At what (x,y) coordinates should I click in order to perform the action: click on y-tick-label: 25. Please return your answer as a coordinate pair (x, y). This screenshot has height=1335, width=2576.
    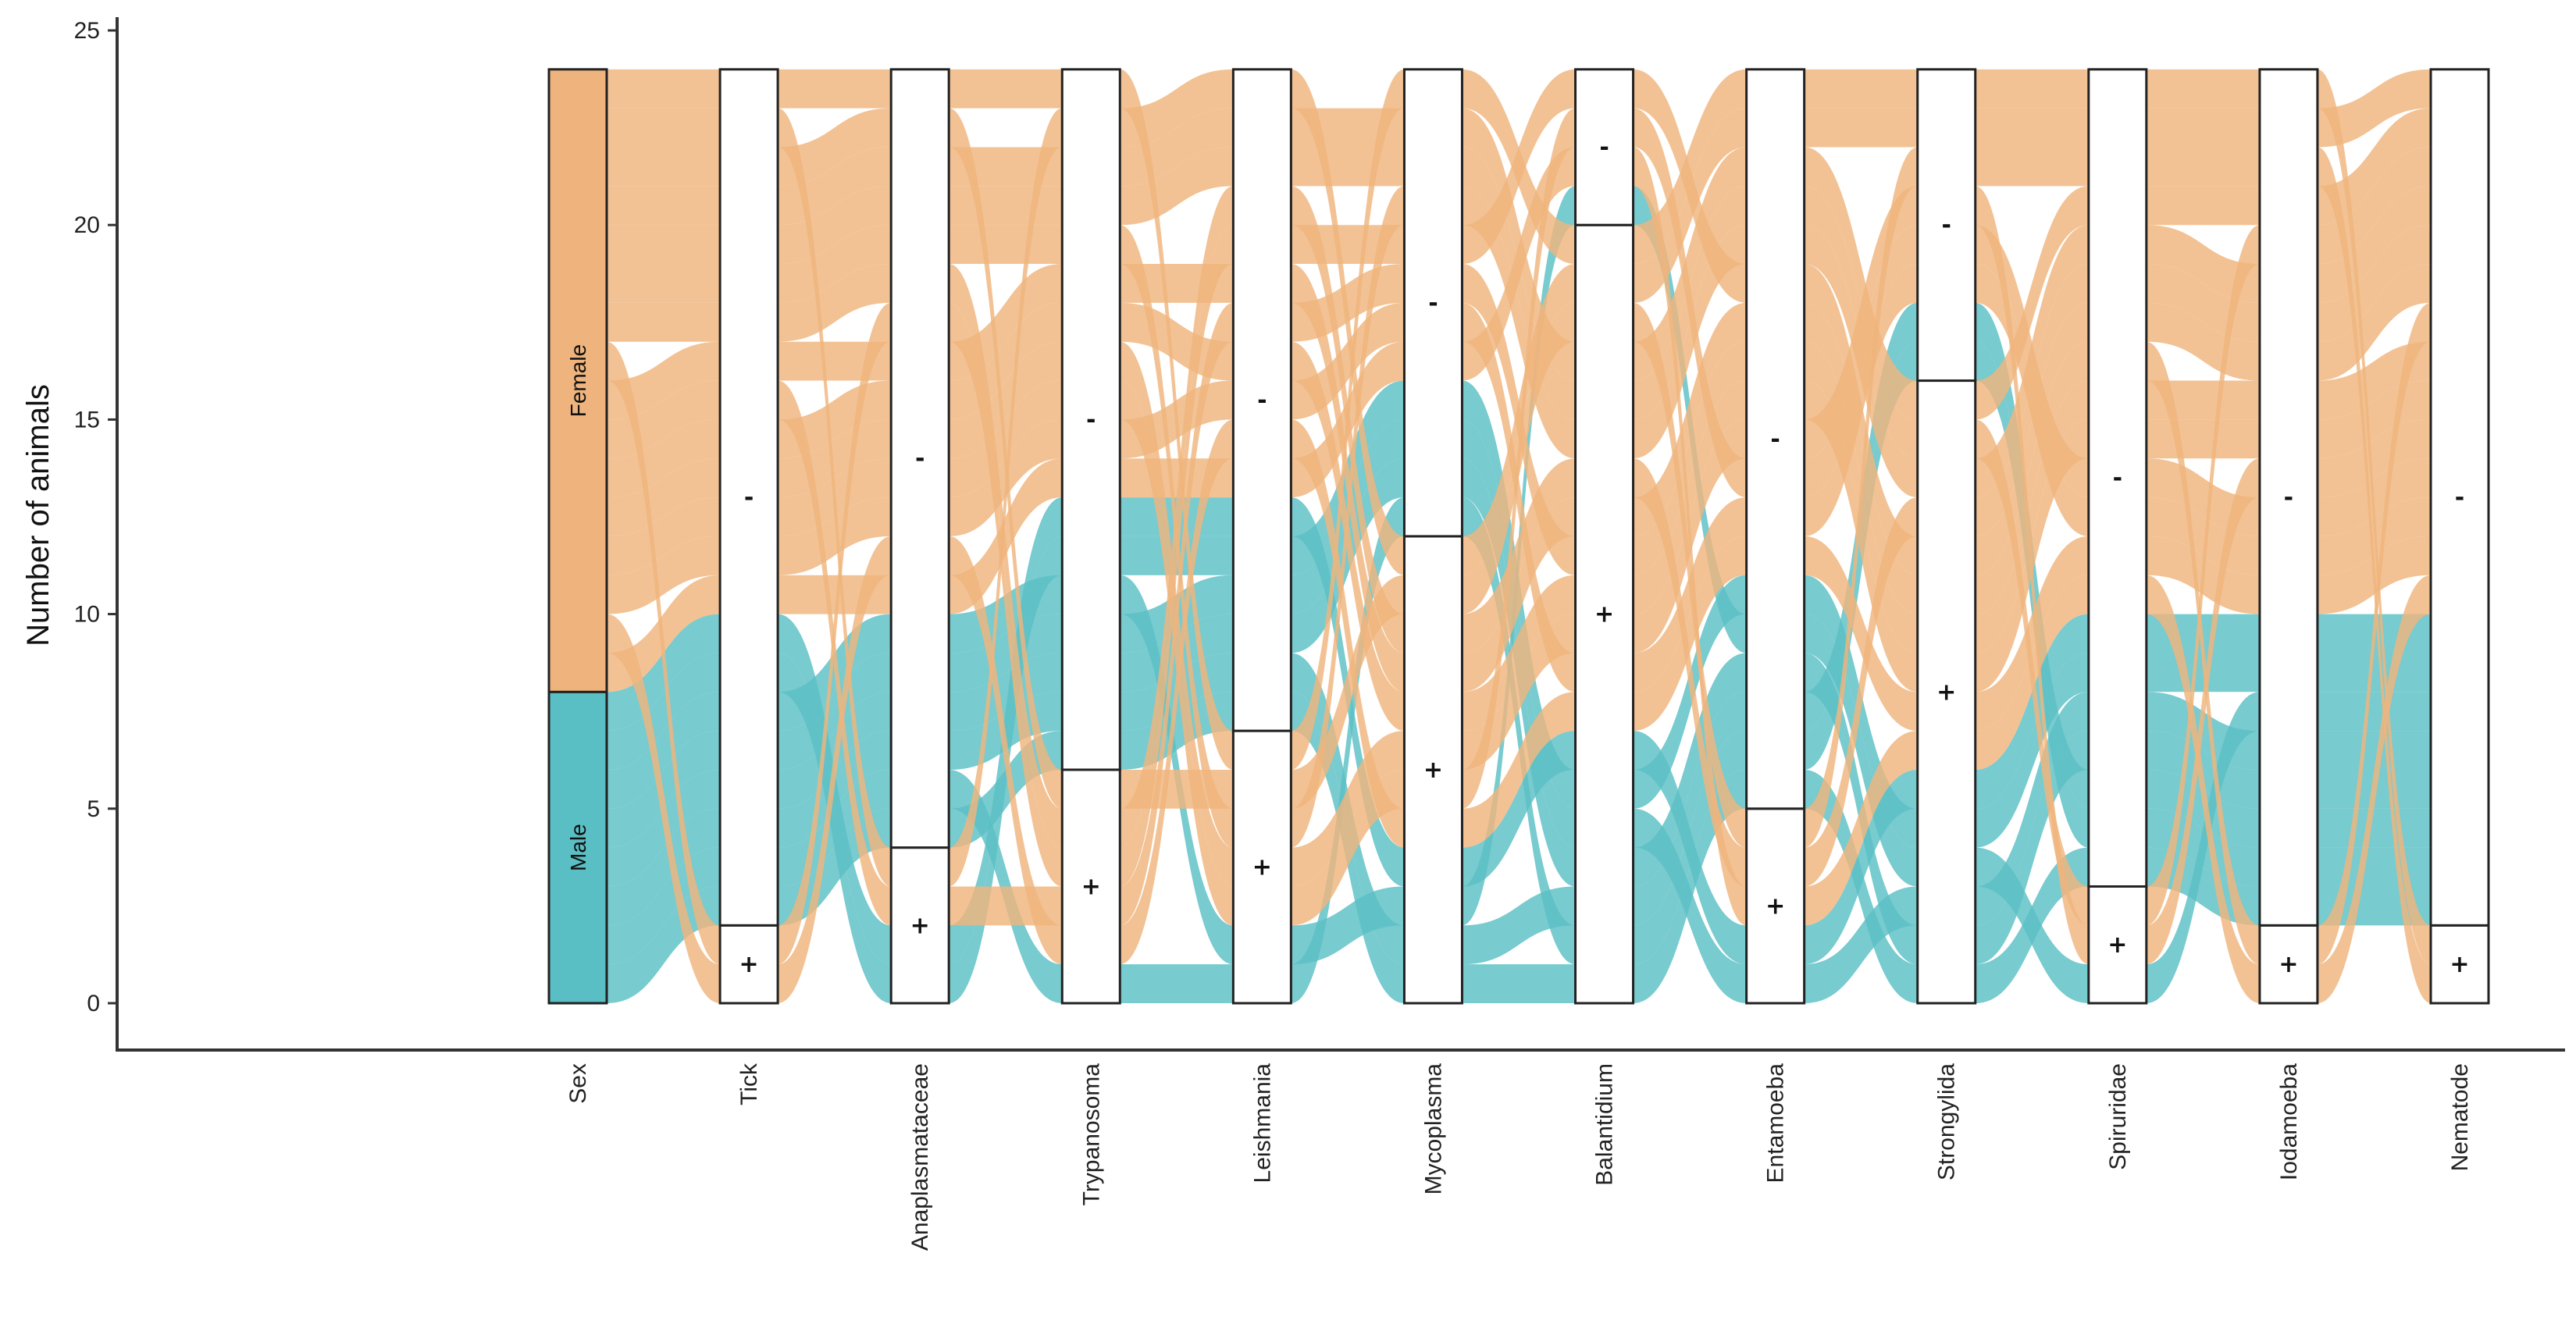
    Looking at the image, I should click on (87, 31).